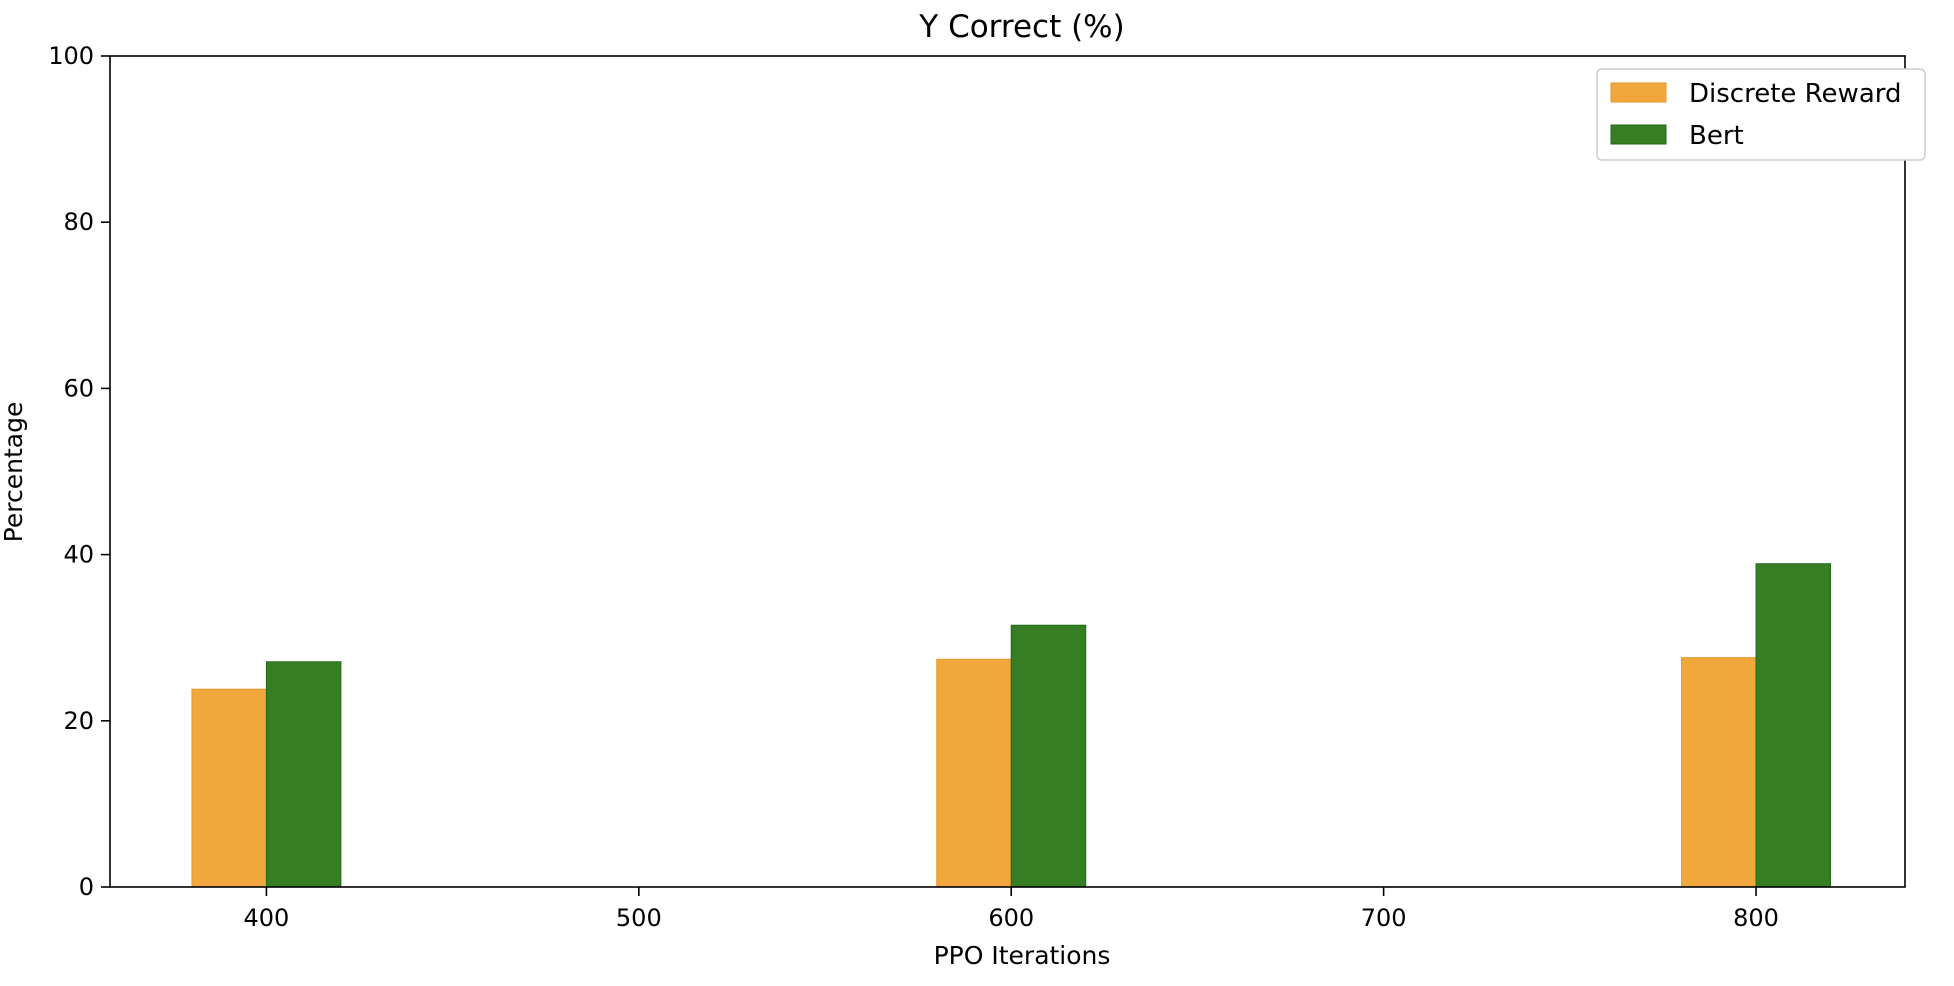 The image size is (1954, 986). I want to click on y-tick-label: 20, so click(78, 721).